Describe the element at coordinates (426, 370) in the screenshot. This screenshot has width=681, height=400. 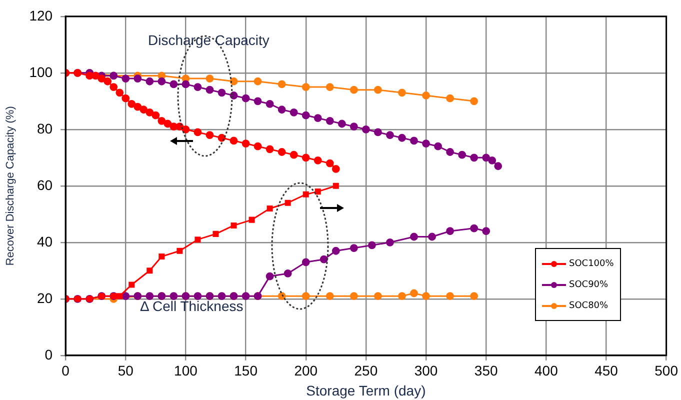
I see `x-tick-label: 300` at that location.